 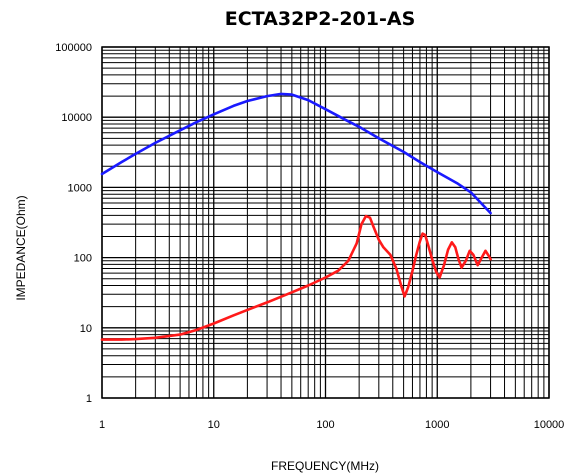 What do you see at coordinates (76, 118) in the screenshot?
I see `y-tick-label: 10000` at bounding box center [76, 118].